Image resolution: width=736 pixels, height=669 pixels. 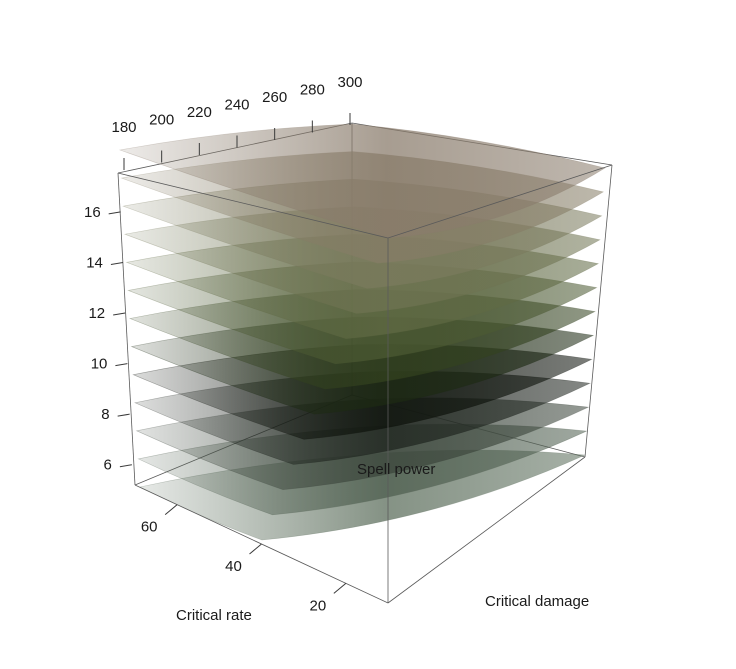 I want to click on w-axis-tick-label: 200, so click(x=161, y=120).